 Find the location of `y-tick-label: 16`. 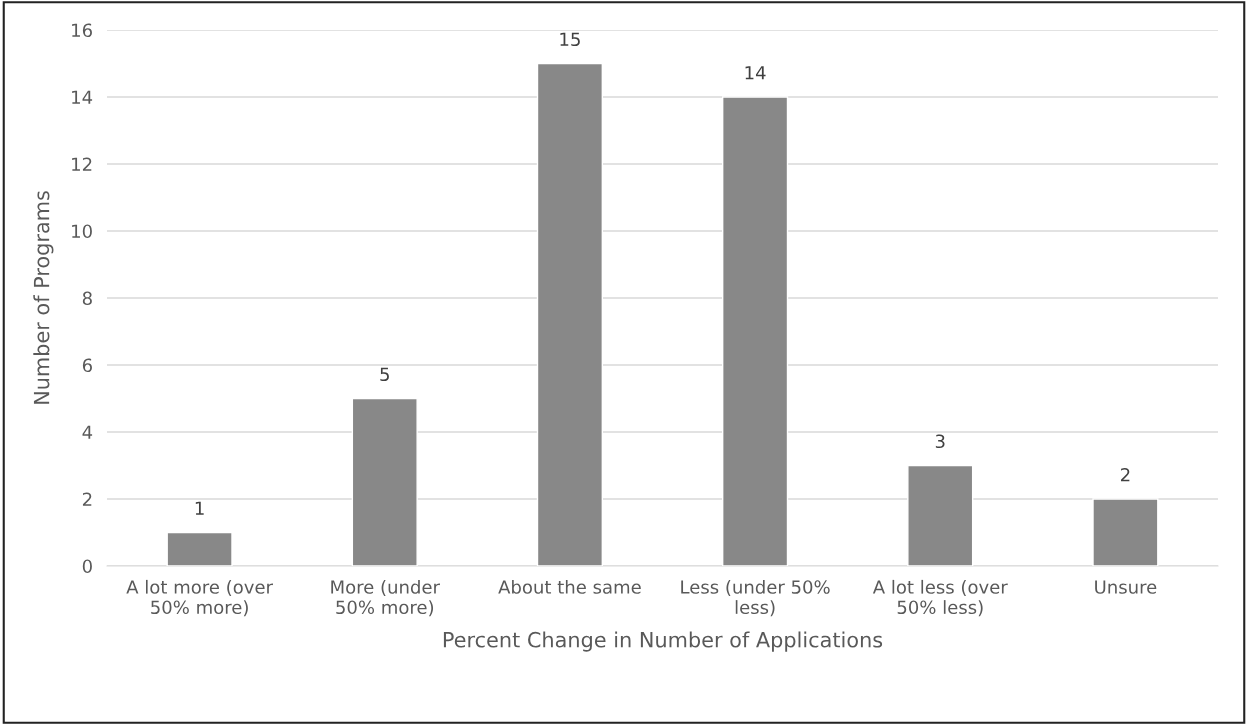

y-tick-label: 16 is located at coordinates (82, 30).